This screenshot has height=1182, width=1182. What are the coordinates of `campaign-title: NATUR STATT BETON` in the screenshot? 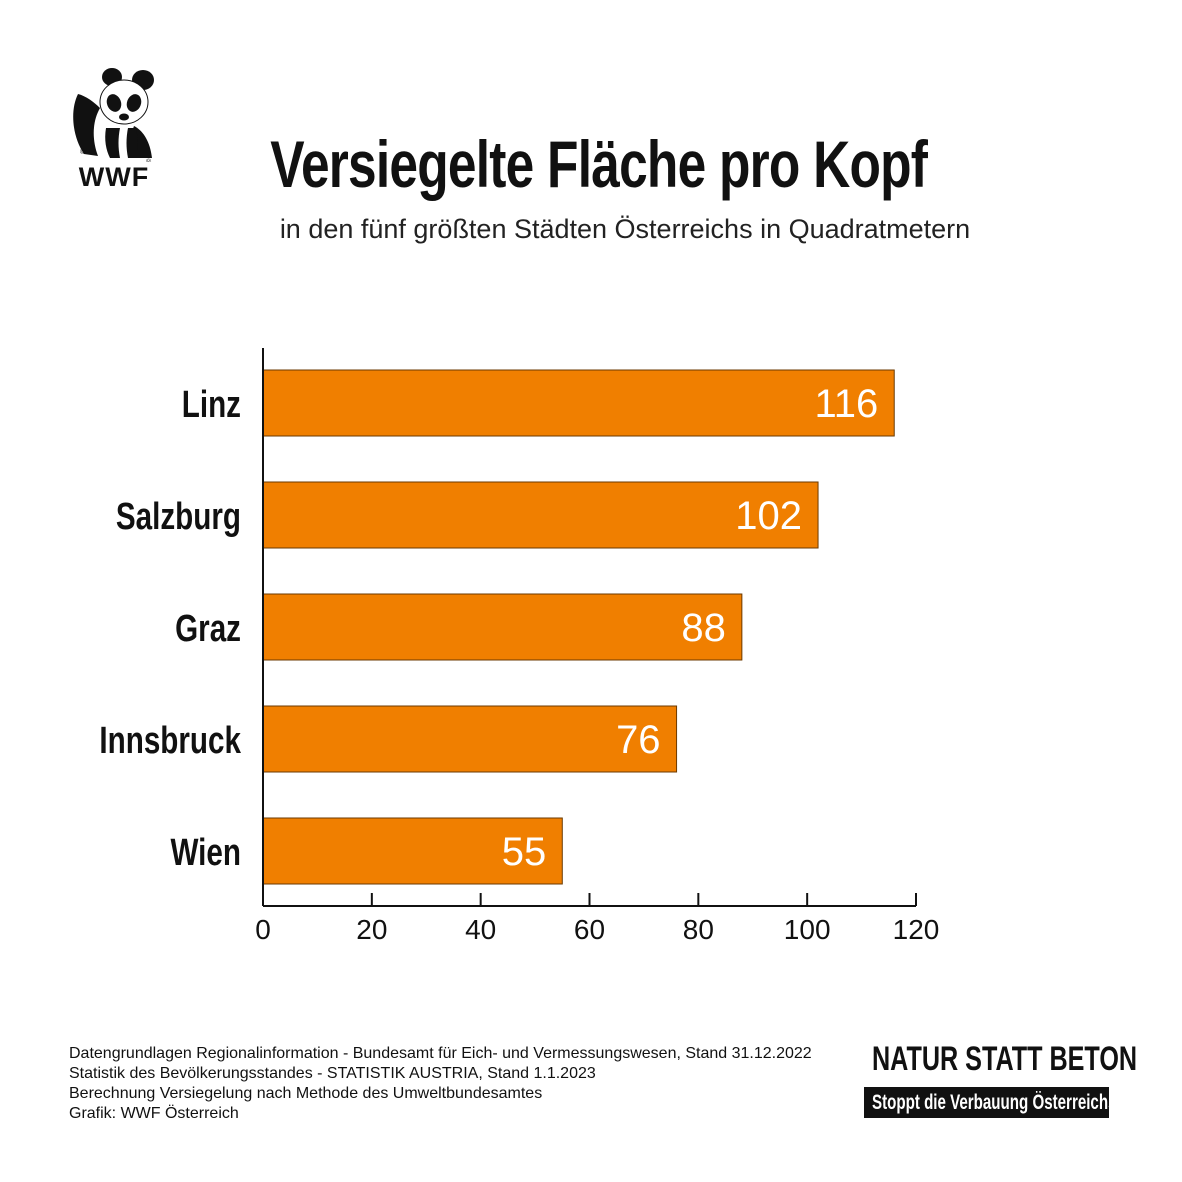 It's located at (1005, 1059).